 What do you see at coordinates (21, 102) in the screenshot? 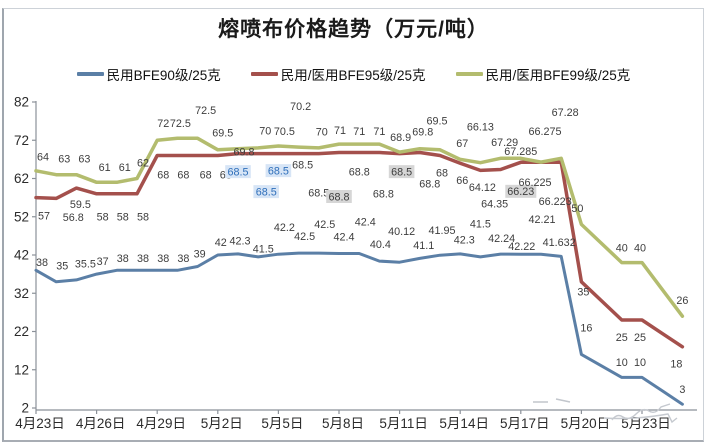
I see `y-tick-label: 82` at bounding box center [21, 102].